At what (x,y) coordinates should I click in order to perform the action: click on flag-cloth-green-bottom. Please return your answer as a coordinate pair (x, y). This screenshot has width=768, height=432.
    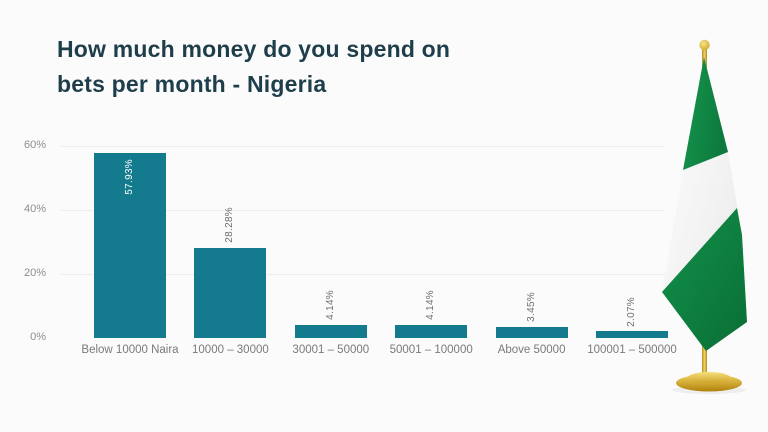
    Looking at the image, I should click on (704, 279).